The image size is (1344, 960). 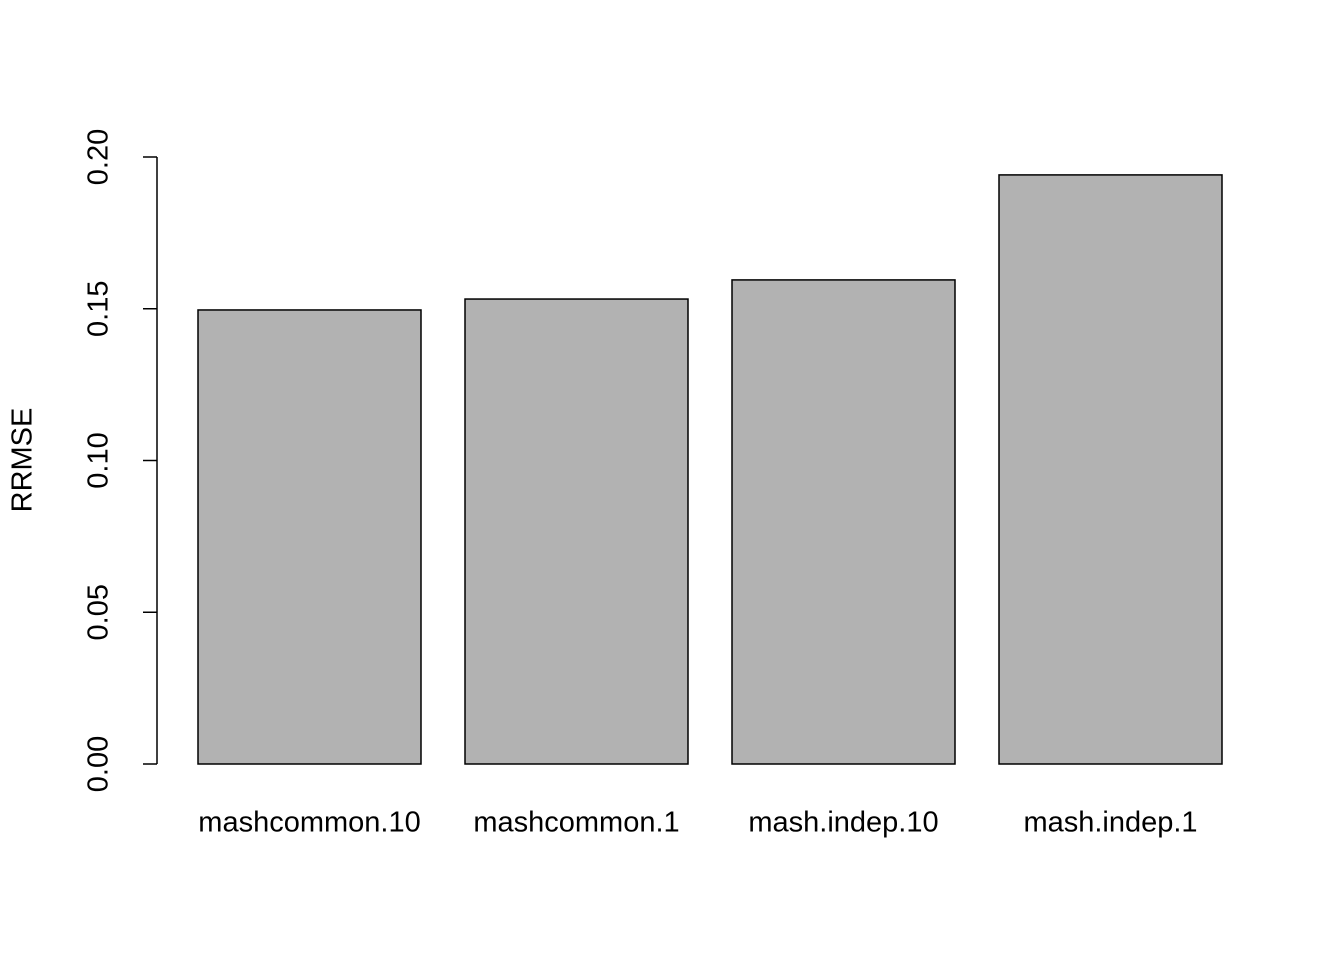 I want to click on x-tick-label: mash.indep.10, so click(x=843, y=823).